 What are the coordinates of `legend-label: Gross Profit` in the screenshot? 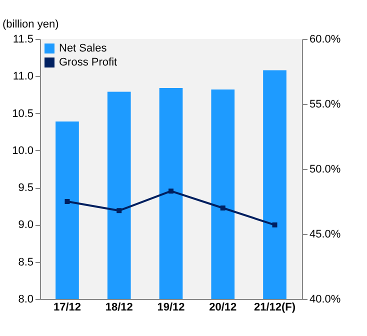 It's located at (88, 62).